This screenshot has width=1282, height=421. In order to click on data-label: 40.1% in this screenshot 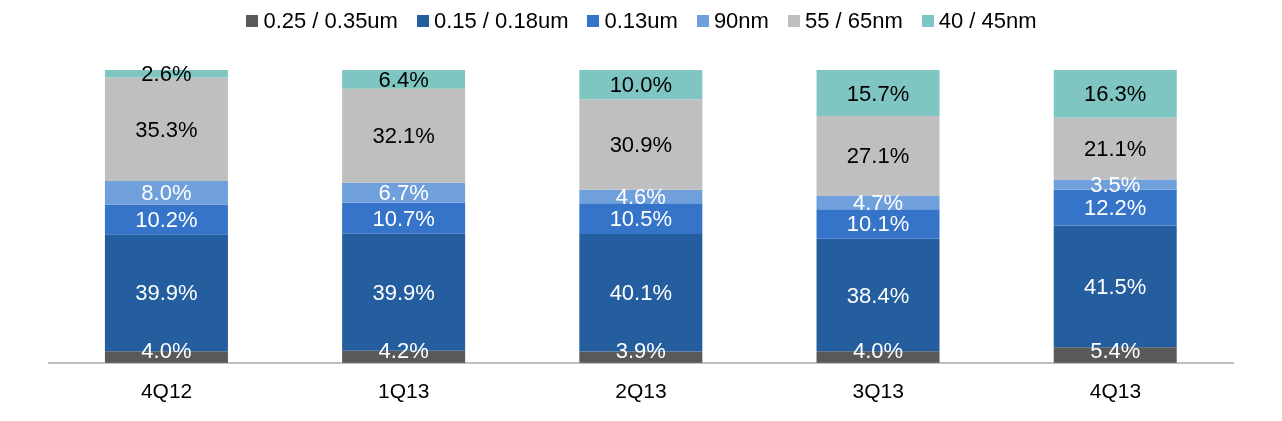, I will do `click(641, 293)`.